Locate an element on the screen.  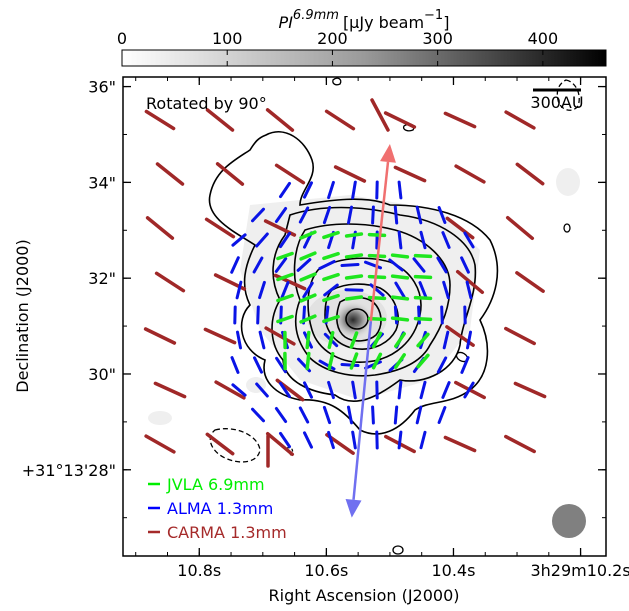
rotation-annotation: Rotated by 90° is located at coordinates (206, 103).